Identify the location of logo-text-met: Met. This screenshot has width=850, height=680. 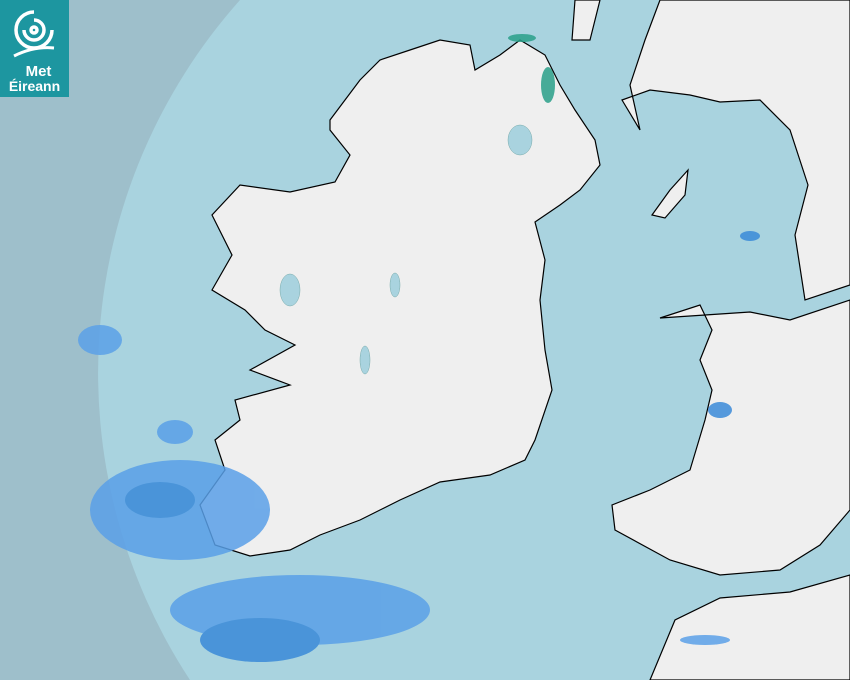
(38, 71).